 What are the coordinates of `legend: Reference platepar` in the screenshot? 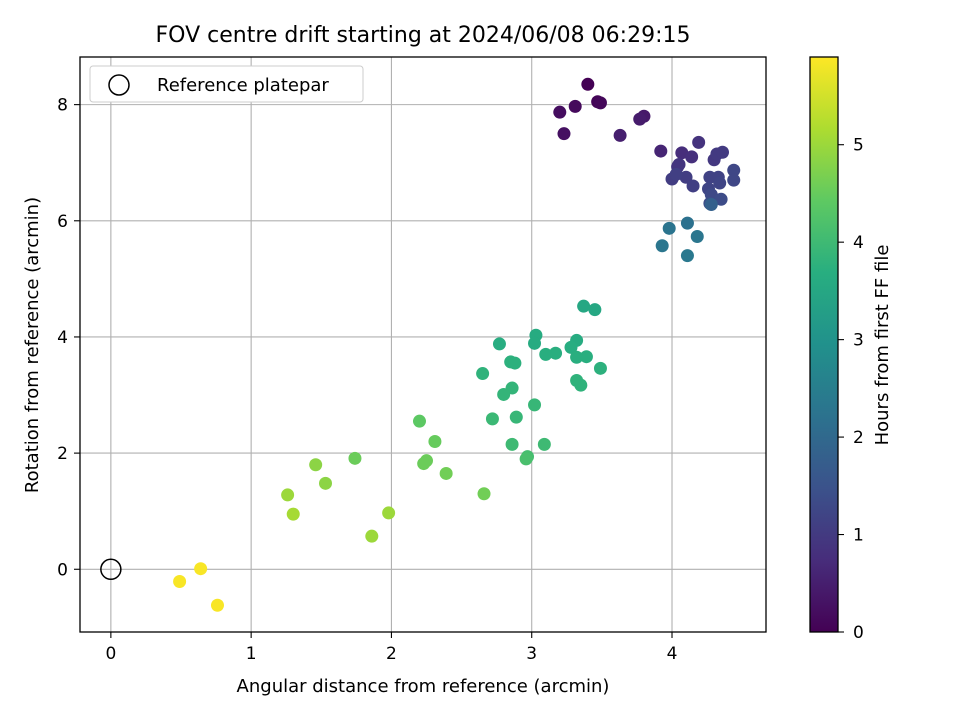 It's located at (226, 84).